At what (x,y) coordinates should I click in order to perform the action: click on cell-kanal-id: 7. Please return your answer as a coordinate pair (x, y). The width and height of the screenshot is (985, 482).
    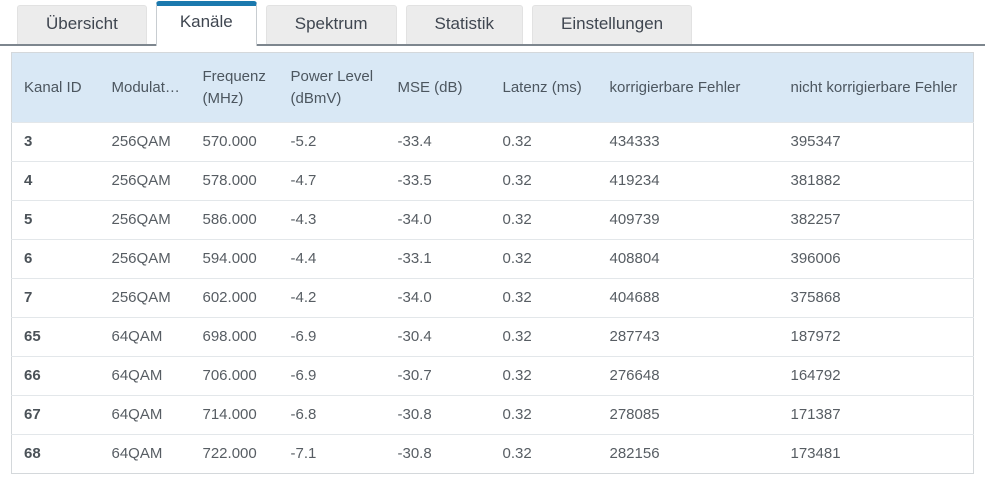
    Looking at the image, I should click on (55, 298).